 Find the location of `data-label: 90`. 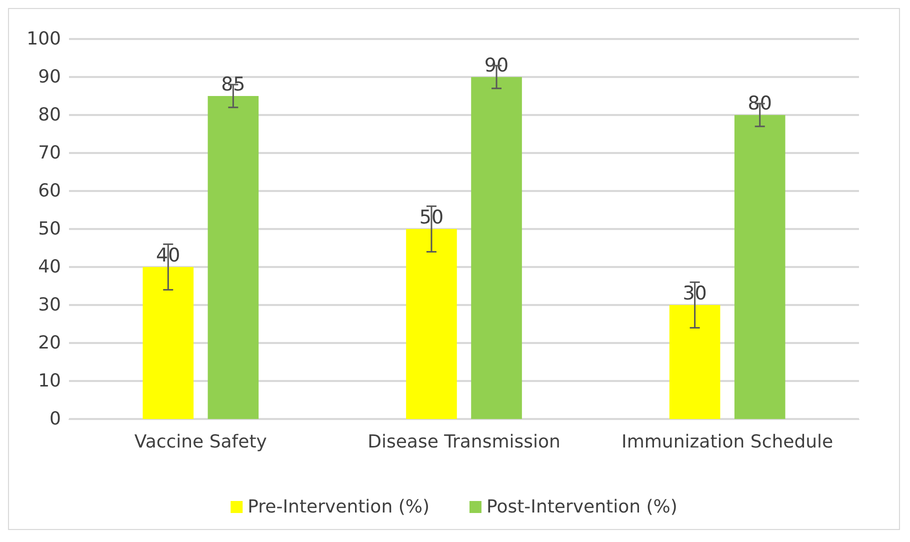

data-label: 90 is located at coordinates (496, 65).